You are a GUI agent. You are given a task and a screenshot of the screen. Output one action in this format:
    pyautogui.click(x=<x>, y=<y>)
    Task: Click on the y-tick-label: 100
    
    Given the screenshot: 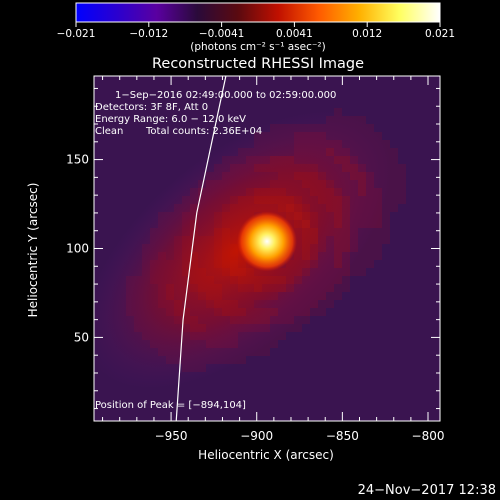 What is the action you would take?
    pyautogui.click(x=77, y=249)
    